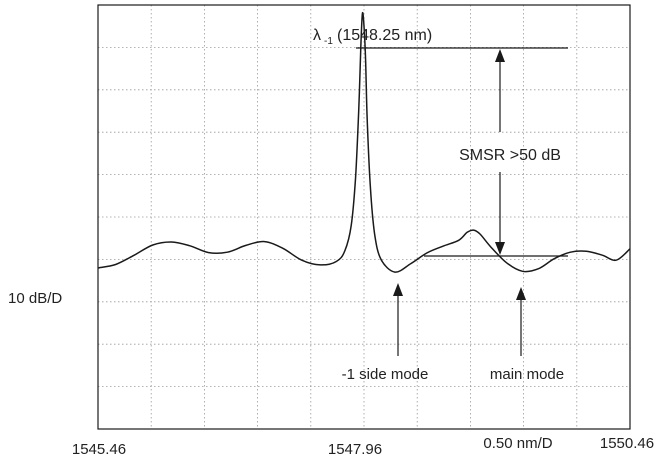 The height and width of the screenshot is (459, 667). Describe the element at coordinates (517, 443) in the screenshot. I see `x-scale-label: 0.50 nm/D` at that location.